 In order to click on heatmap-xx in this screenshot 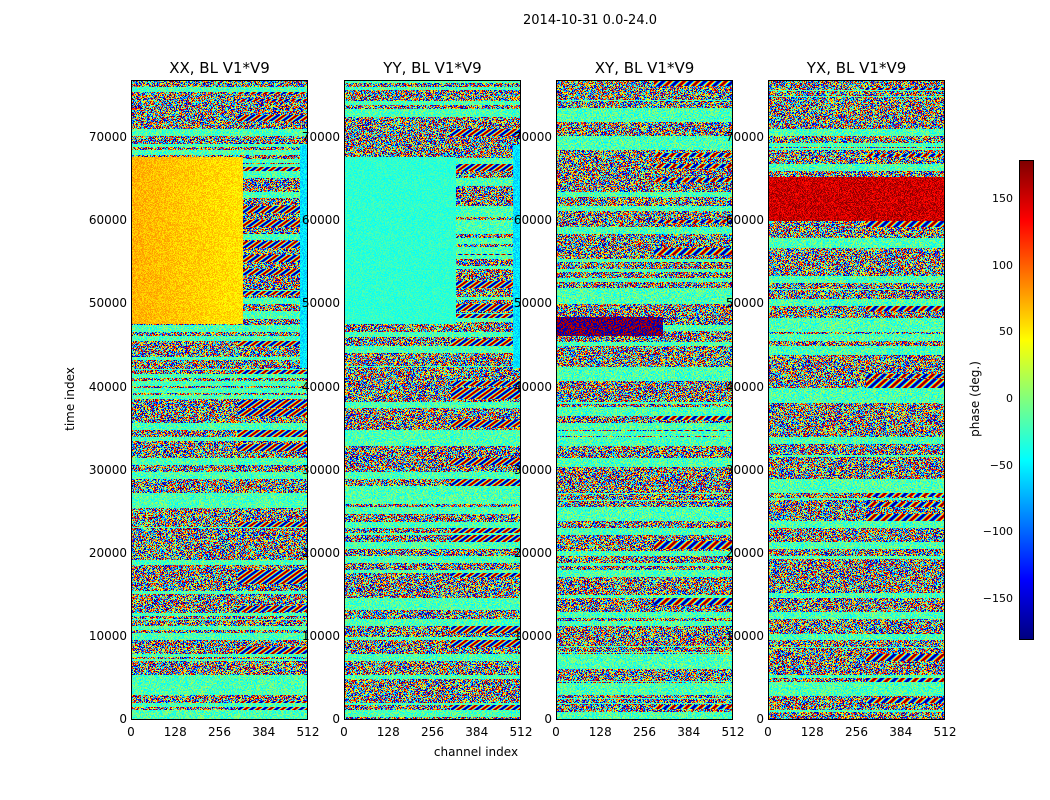, I will do `click(219, 400)`.